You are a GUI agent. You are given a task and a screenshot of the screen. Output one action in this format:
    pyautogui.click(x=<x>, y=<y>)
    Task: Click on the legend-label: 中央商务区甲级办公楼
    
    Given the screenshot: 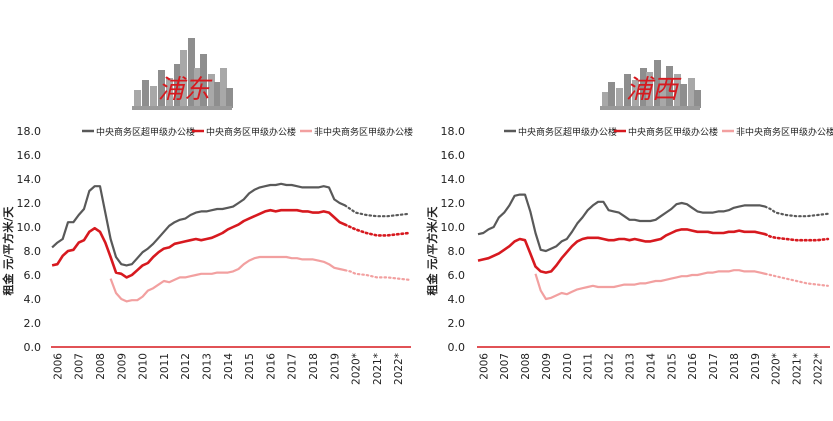 What is the action you would take?
    pyautogui.click(x=251, y=132)
    